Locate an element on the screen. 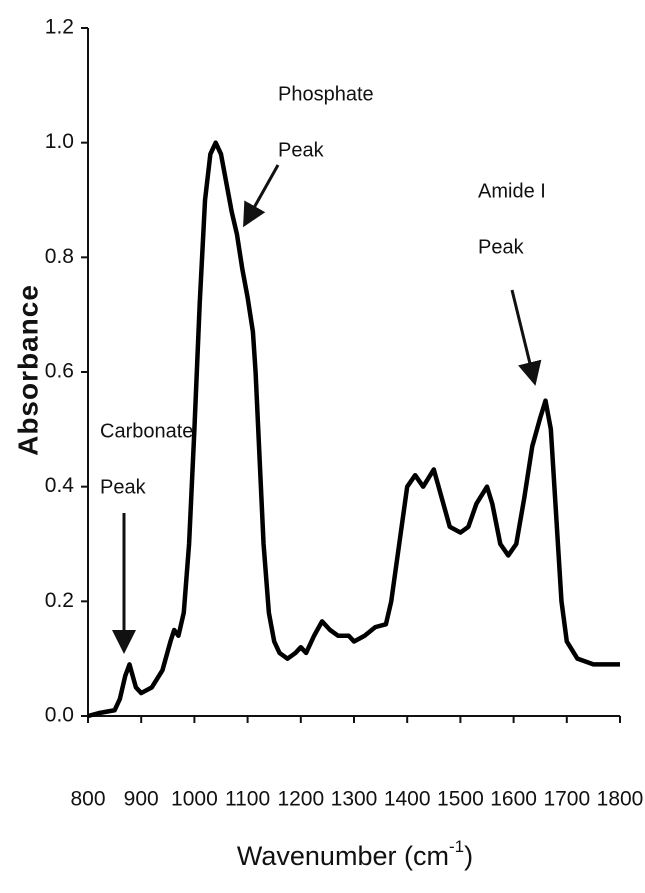 This screenshot has width=645, height=893. x-tick-label: 1400 is located at coordinates (407, 799).